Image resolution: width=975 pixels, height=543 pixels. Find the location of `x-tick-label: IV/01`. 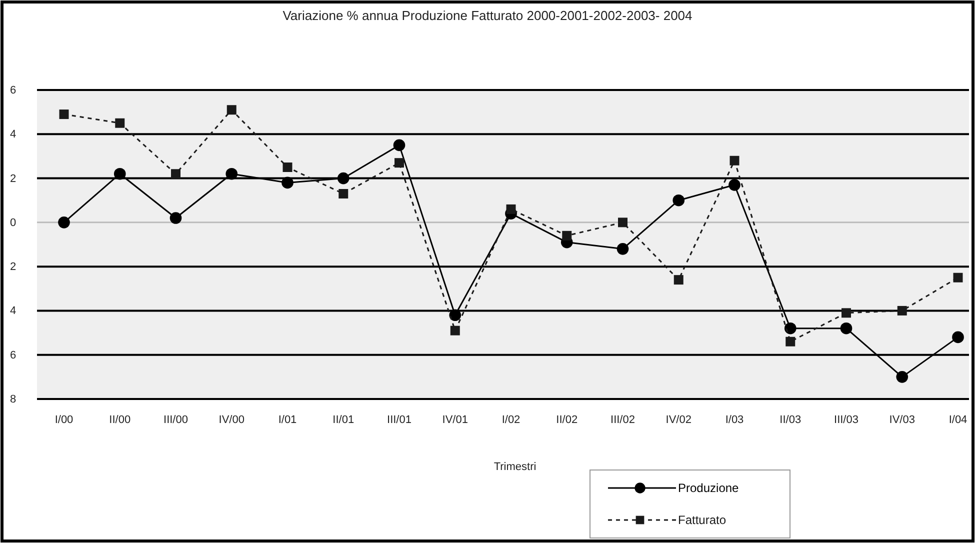

x-tick-label: IV/01 is located at coordinates (455, 420).